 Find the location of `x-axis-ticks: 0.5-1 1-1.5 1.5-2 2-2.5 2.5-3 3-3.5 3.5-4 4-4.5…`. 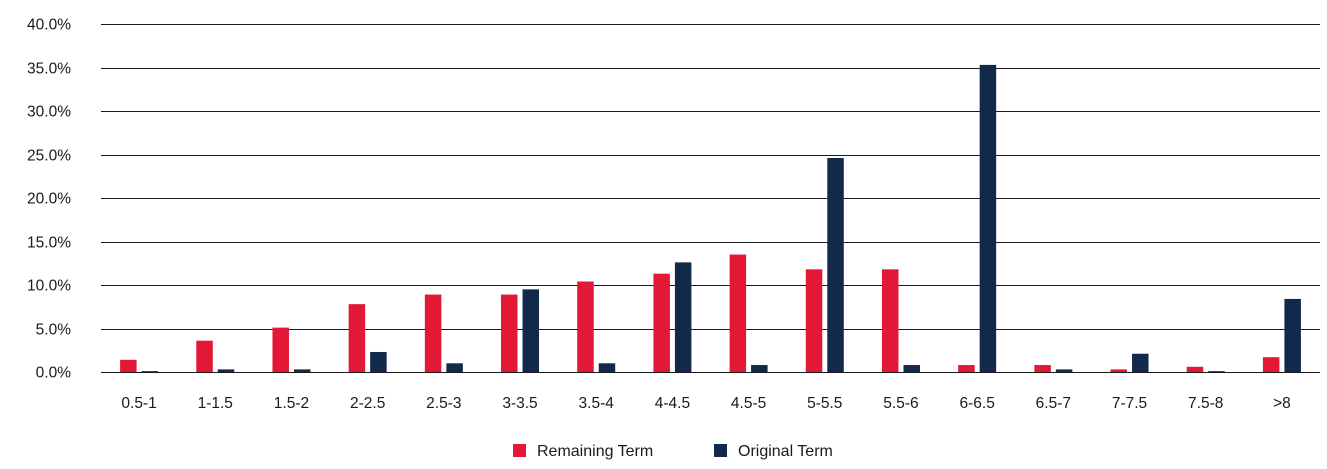

x-axis-ticks: 0.5-1 1-1.5 1.5-2 2-2.5 2.5-3 3-3.5 3.5-4 4-4.5… is located at coordinates (705, 403).